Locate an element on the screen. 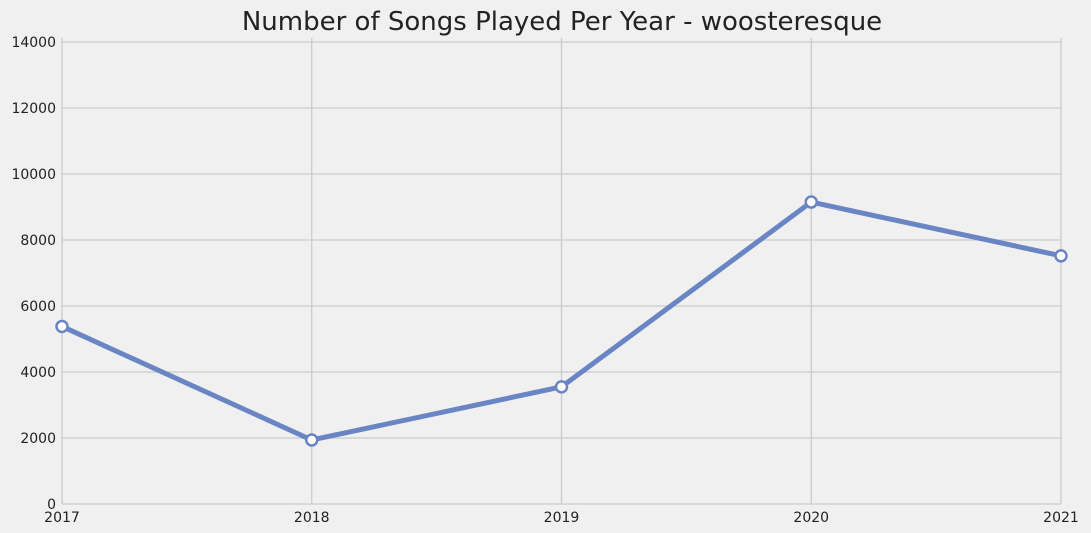 The width and height of the screenshot is (1091, 533). y-tick-label: 4000 is located at coordinates (38, 373).